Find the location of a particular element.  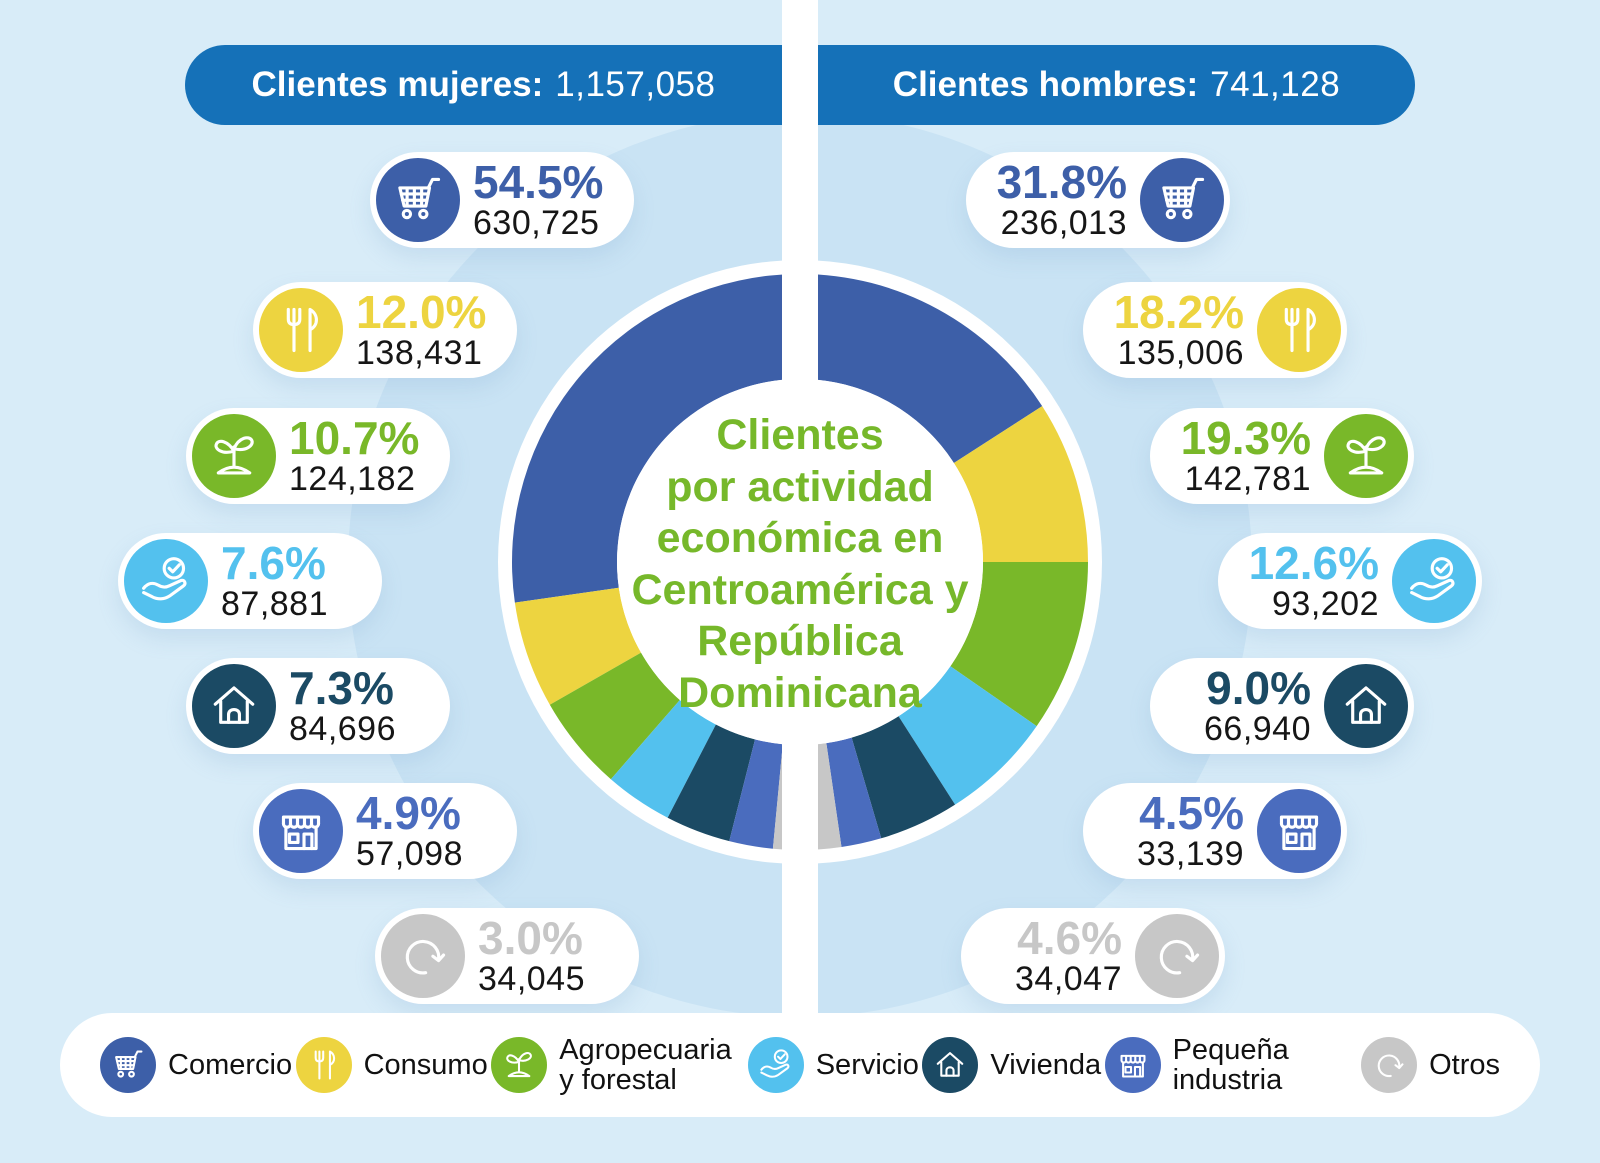

stat-pill-men-agropecuaria: 19.3% 142,781 is located at coordinates (1282, 456).